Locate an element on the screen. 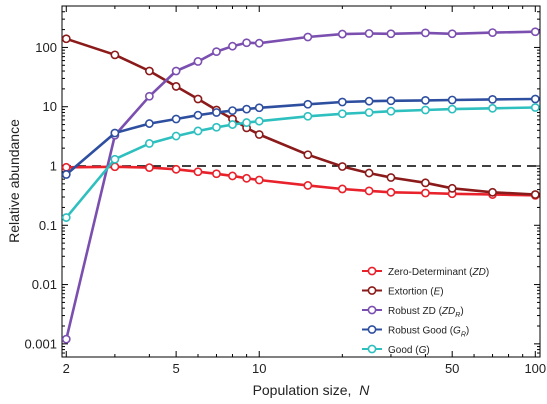 Image resolution: width=547 pixels, height=404 pixels. legend-label: Robust Good (GR) is located at coordinates (428, 332).